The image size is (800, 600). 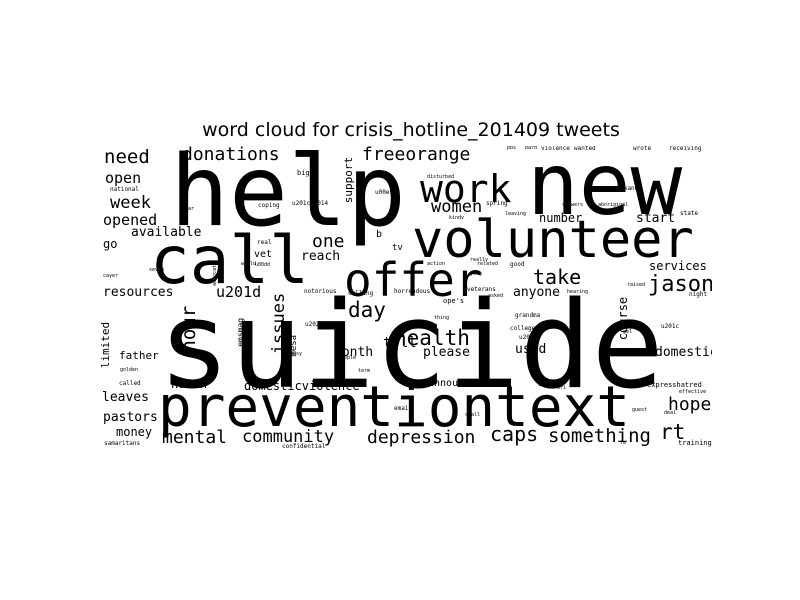 I want to click on word-night: night, so click(x=698, y=294).